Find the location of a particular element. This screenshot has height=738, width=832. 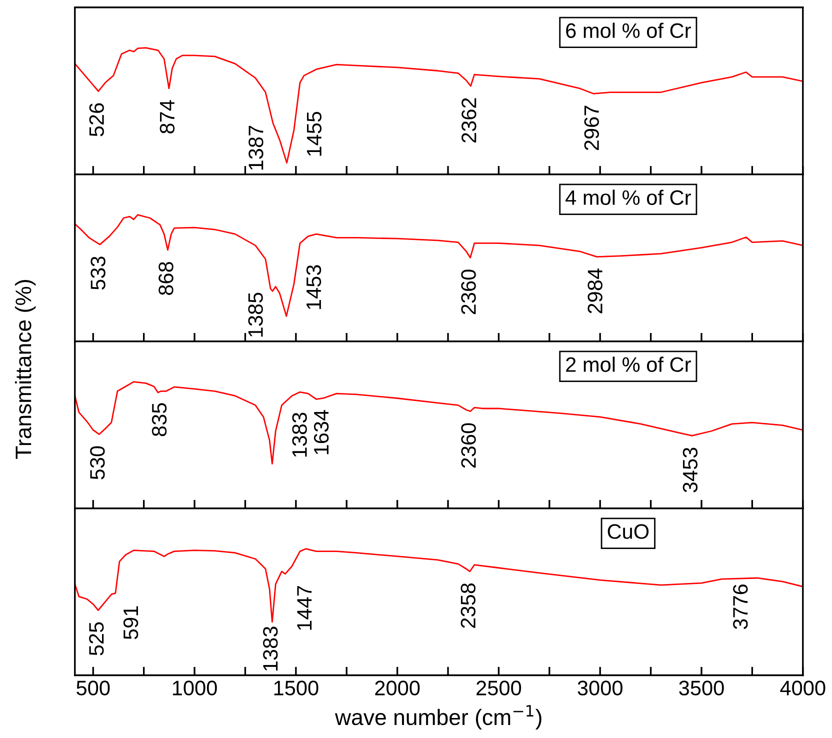

text: 2 mol % of Cr is located at coordinates (628, 364).